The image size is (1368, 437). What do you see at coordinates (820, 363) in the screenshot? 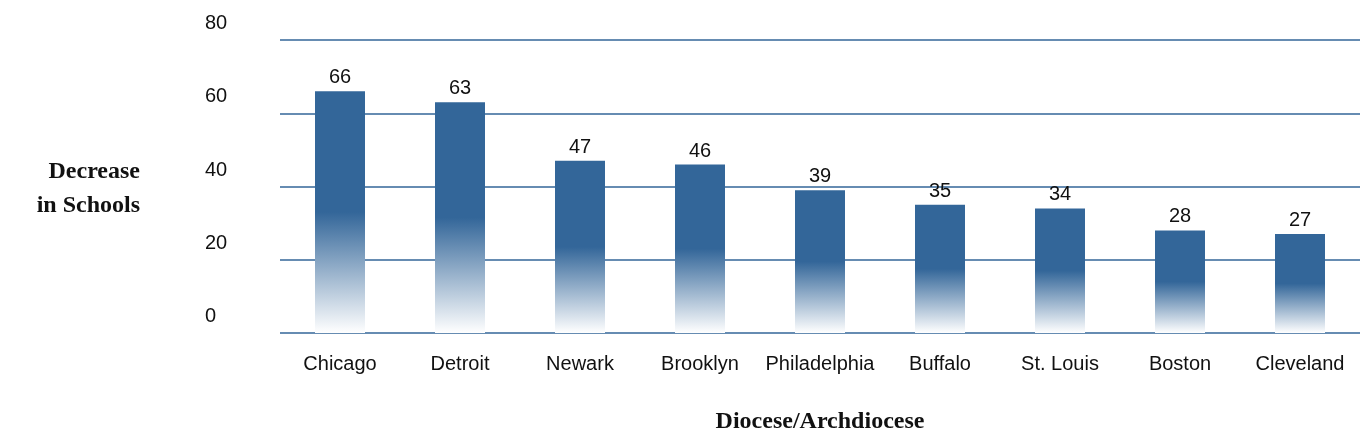
I see `x-tick-label: Philadelphia` at bounding box center [820, 363].